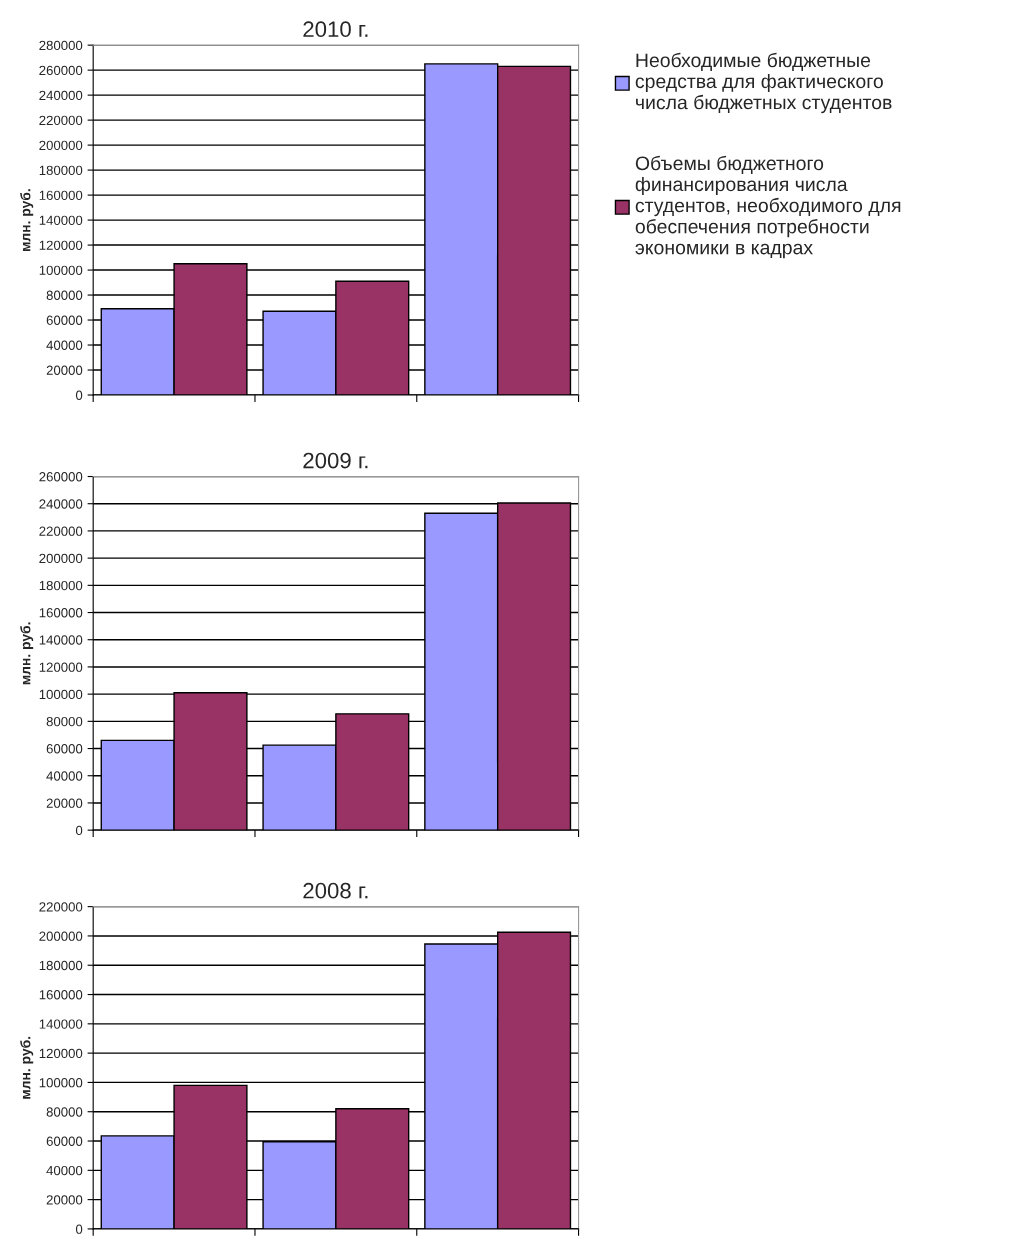 This screenshot has width=1024, height=1254. I want to click on chart-title: 2009 г., so click(335, 460).